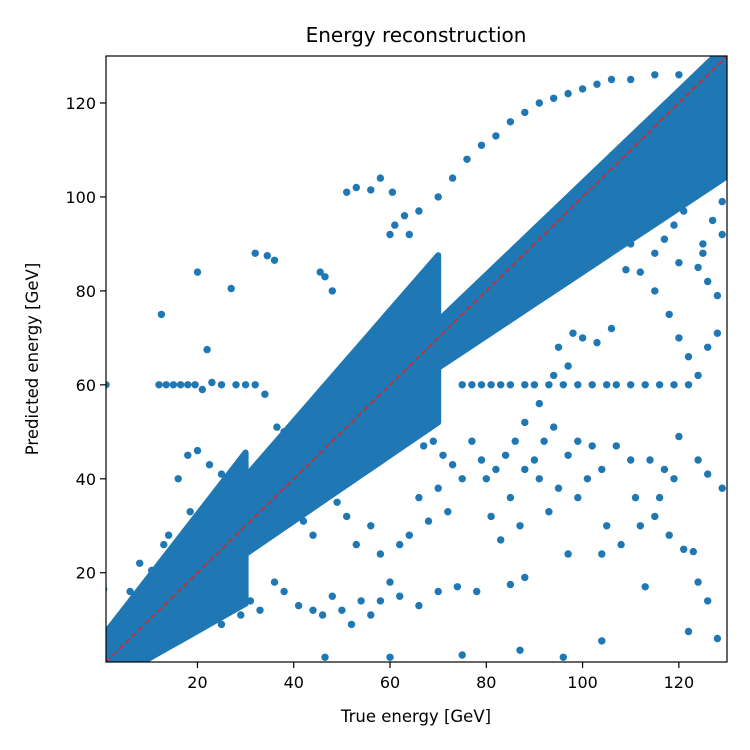 Image resolution: width=750 pixels, height=750 pixels. I want to click on x-tick-label: 100, so click(582, 682).